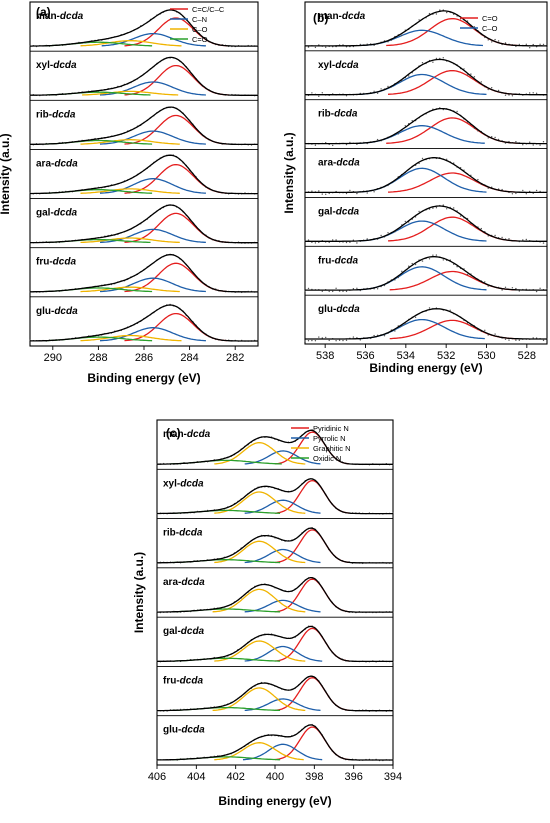  I want to click on x-tick-label: 536, so click(365, 356).